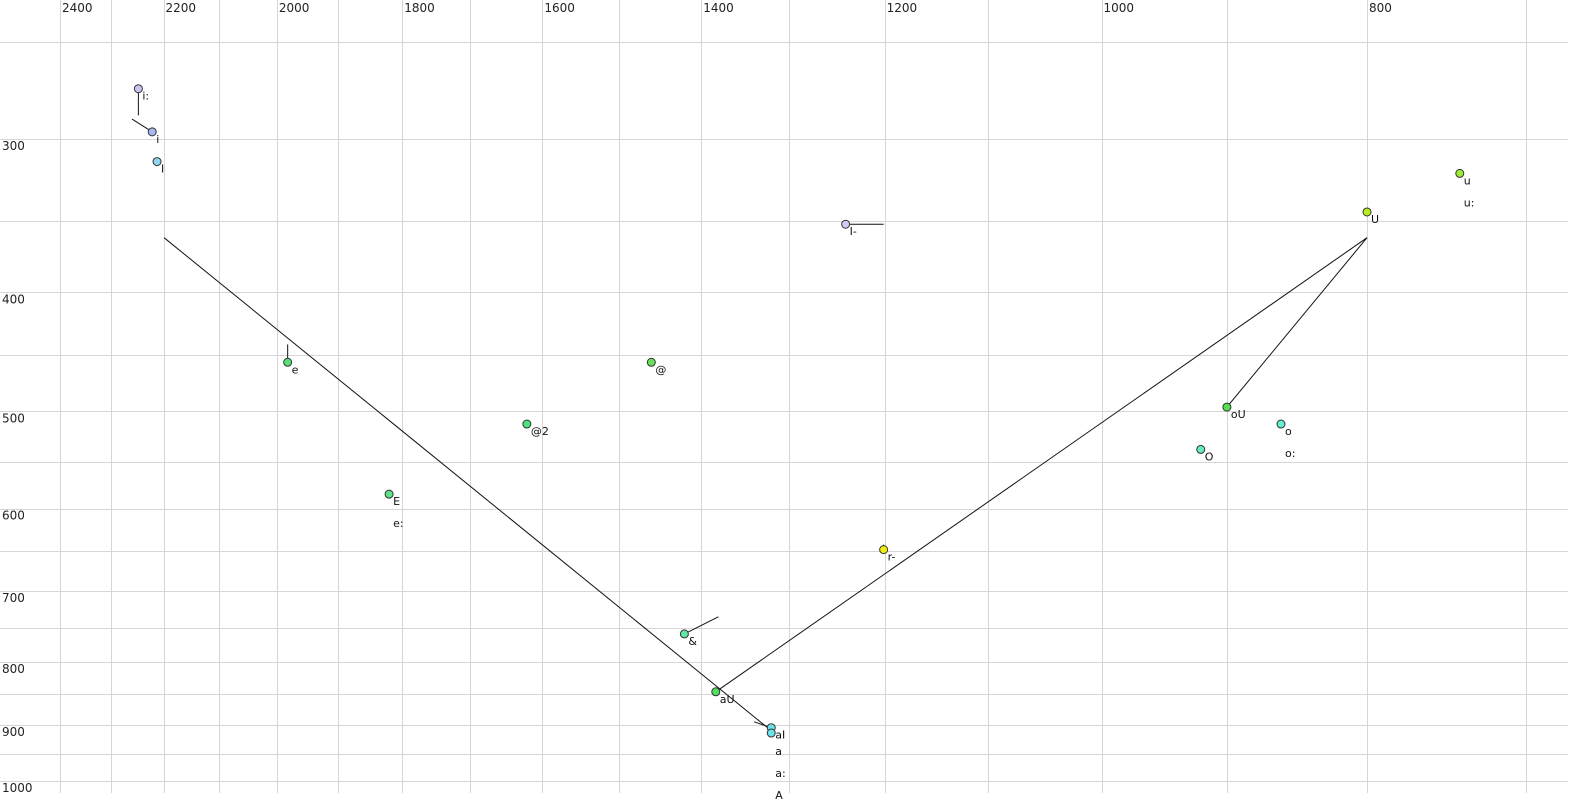  I want to click on x-tick-label: 800, so click(1380, 8).